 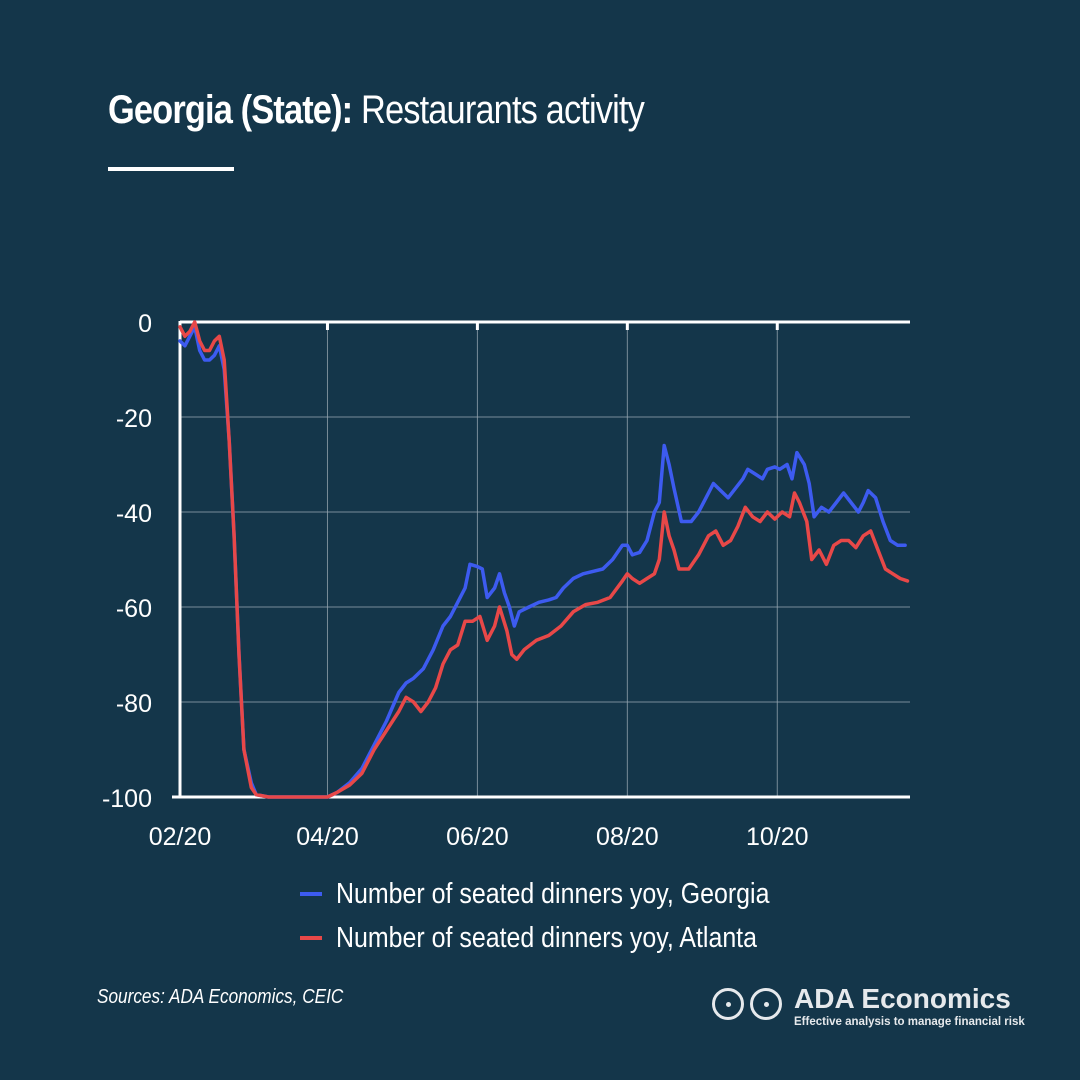 What do you see at coordinates (311, 938) in the screenshot?
I see `legend-swatch-atlanta` at bounding box center [311, 938].